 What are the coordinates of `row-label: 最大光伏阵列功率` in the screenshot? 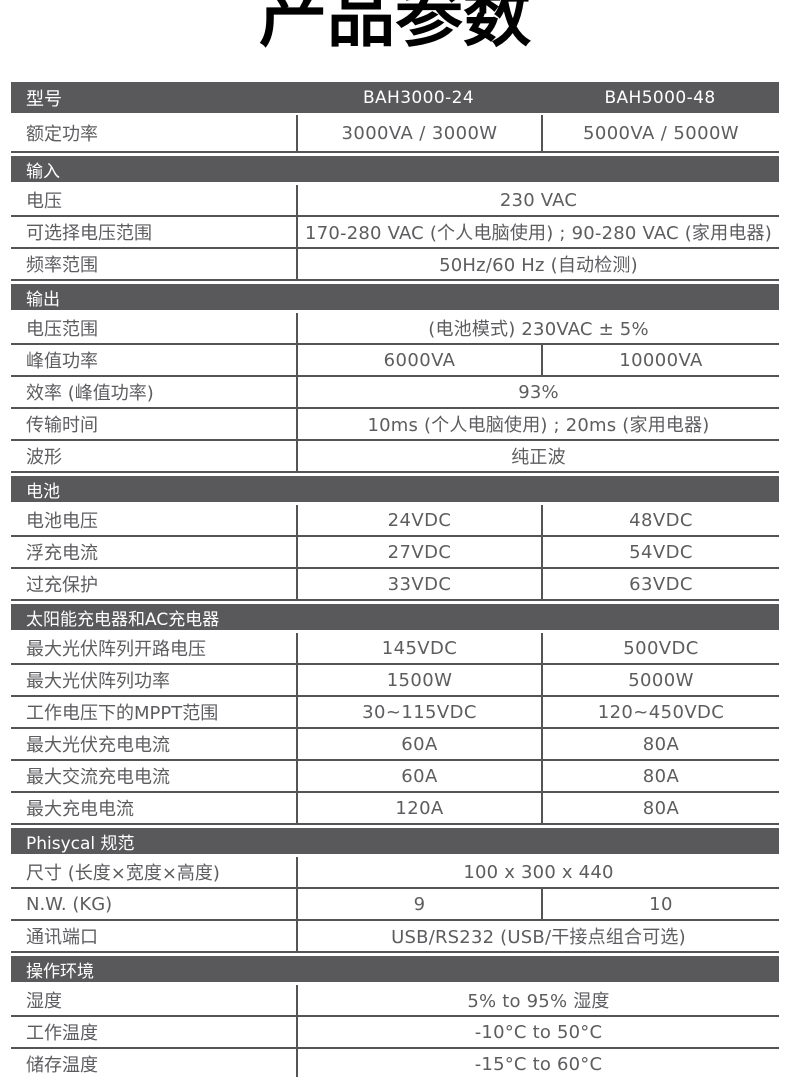 It's located at (98, 681).